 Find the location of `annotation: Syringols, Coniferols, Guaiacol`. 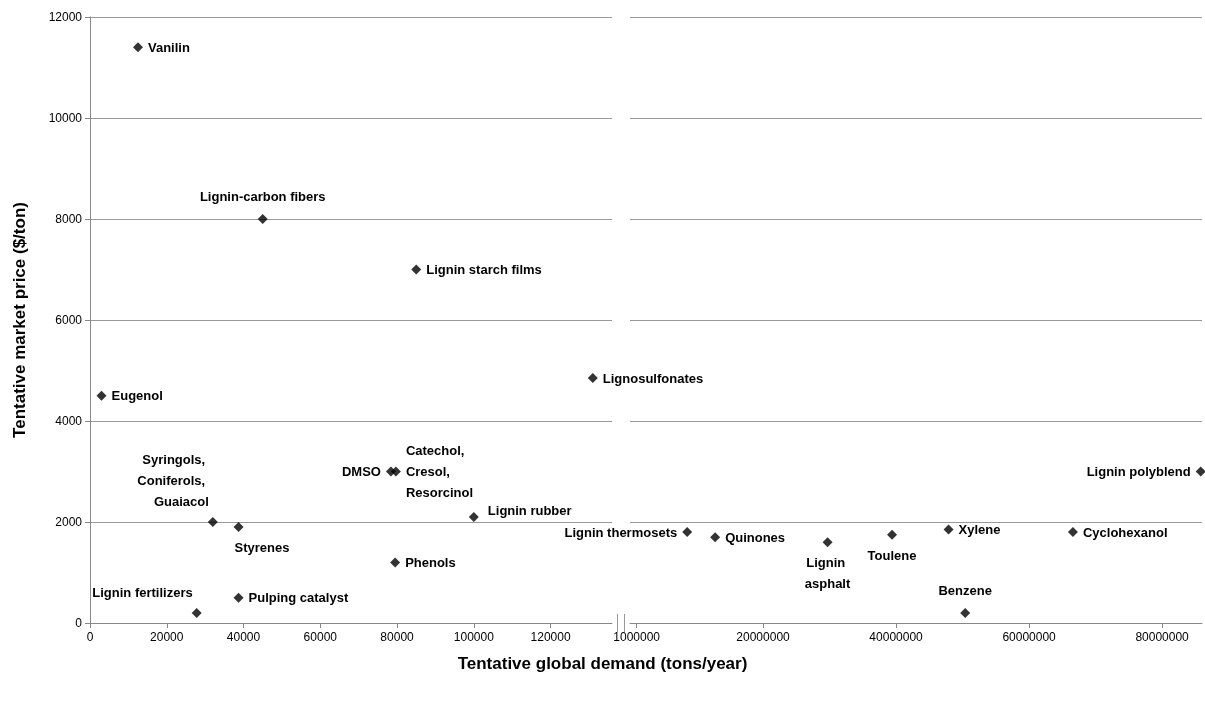

annotation: Syringols, Coniferols, Guaiacol is located at coordinates (173, 480).